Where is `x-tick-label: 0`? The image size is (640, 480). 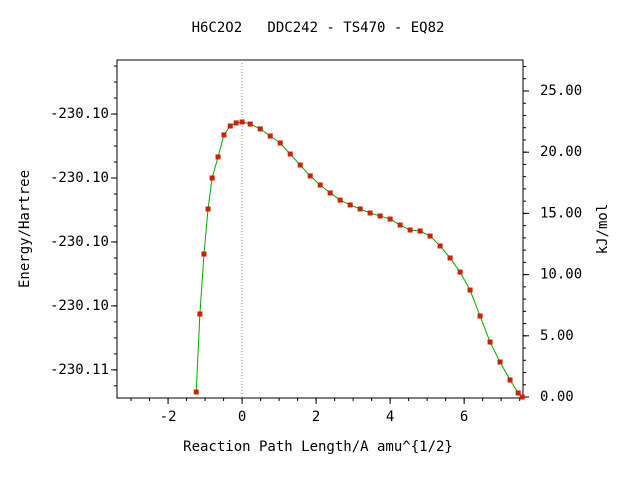
x-tick-label: 0 is located at coordinates (242, 417).